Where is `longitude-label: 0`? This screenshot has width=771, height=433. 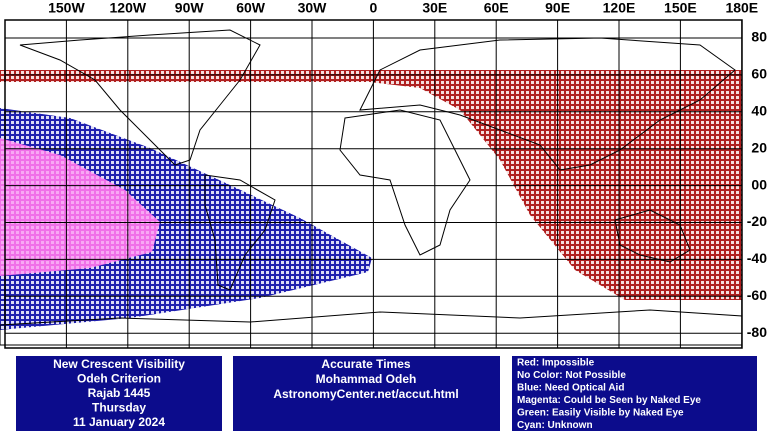
longitude-label: 0 is located at coordinates (374, 8).